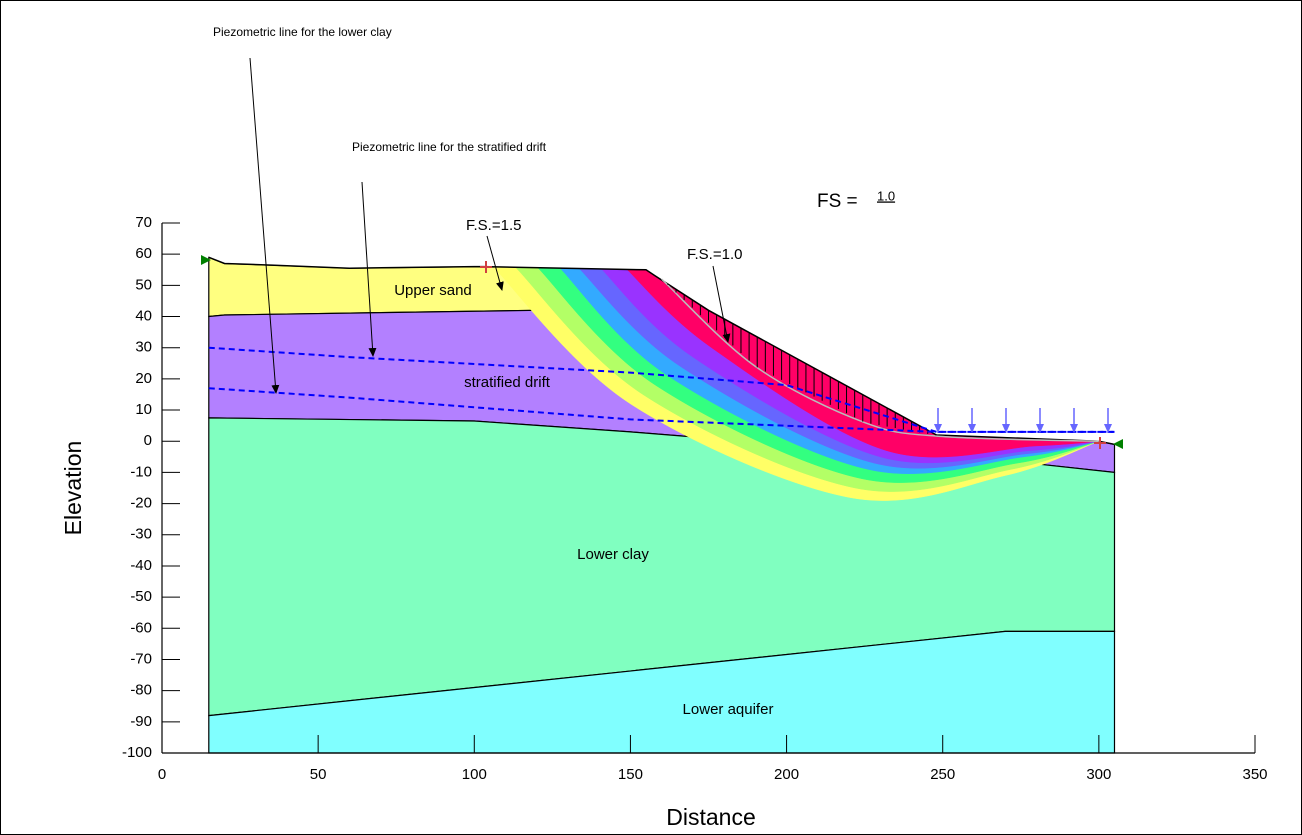 This screenshot has height=835, width=1302. What do you see at coordinates (141, 690) in the screenshot?
I see `y-tick-label: -80` at bounding box center [141, 690].